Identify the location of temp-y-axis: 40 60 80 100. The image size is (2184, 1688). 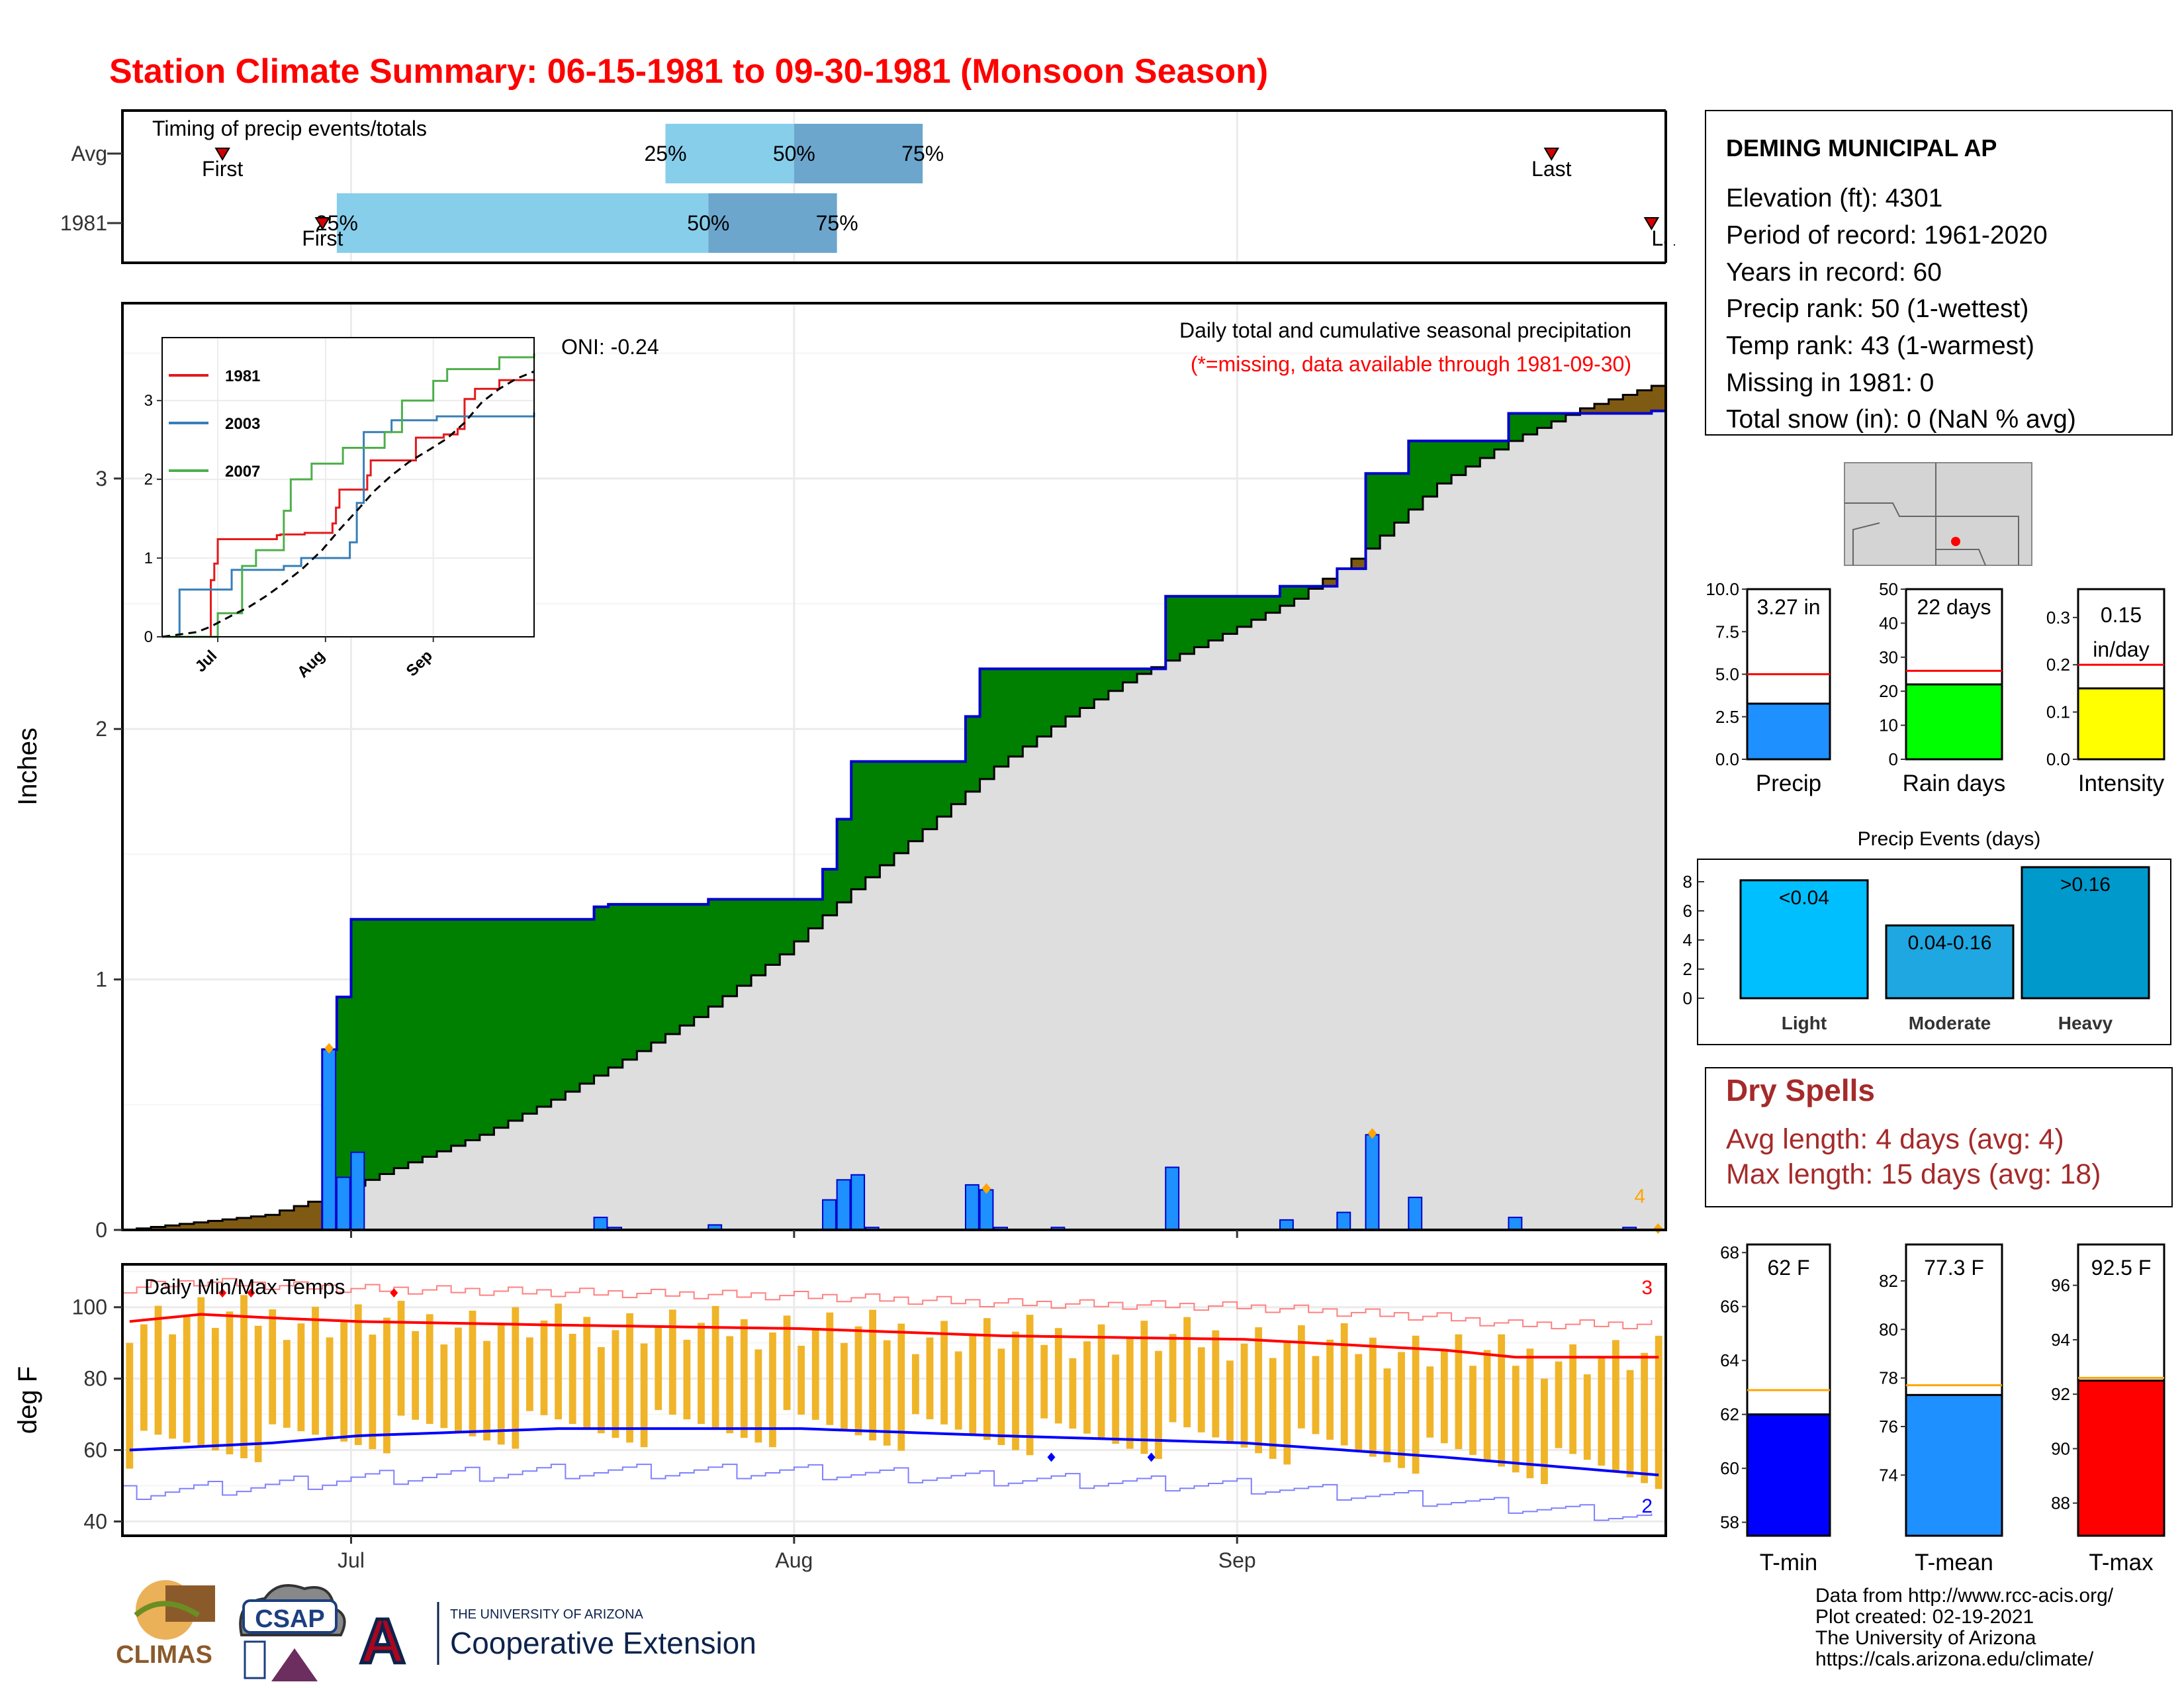
(97, 1414).